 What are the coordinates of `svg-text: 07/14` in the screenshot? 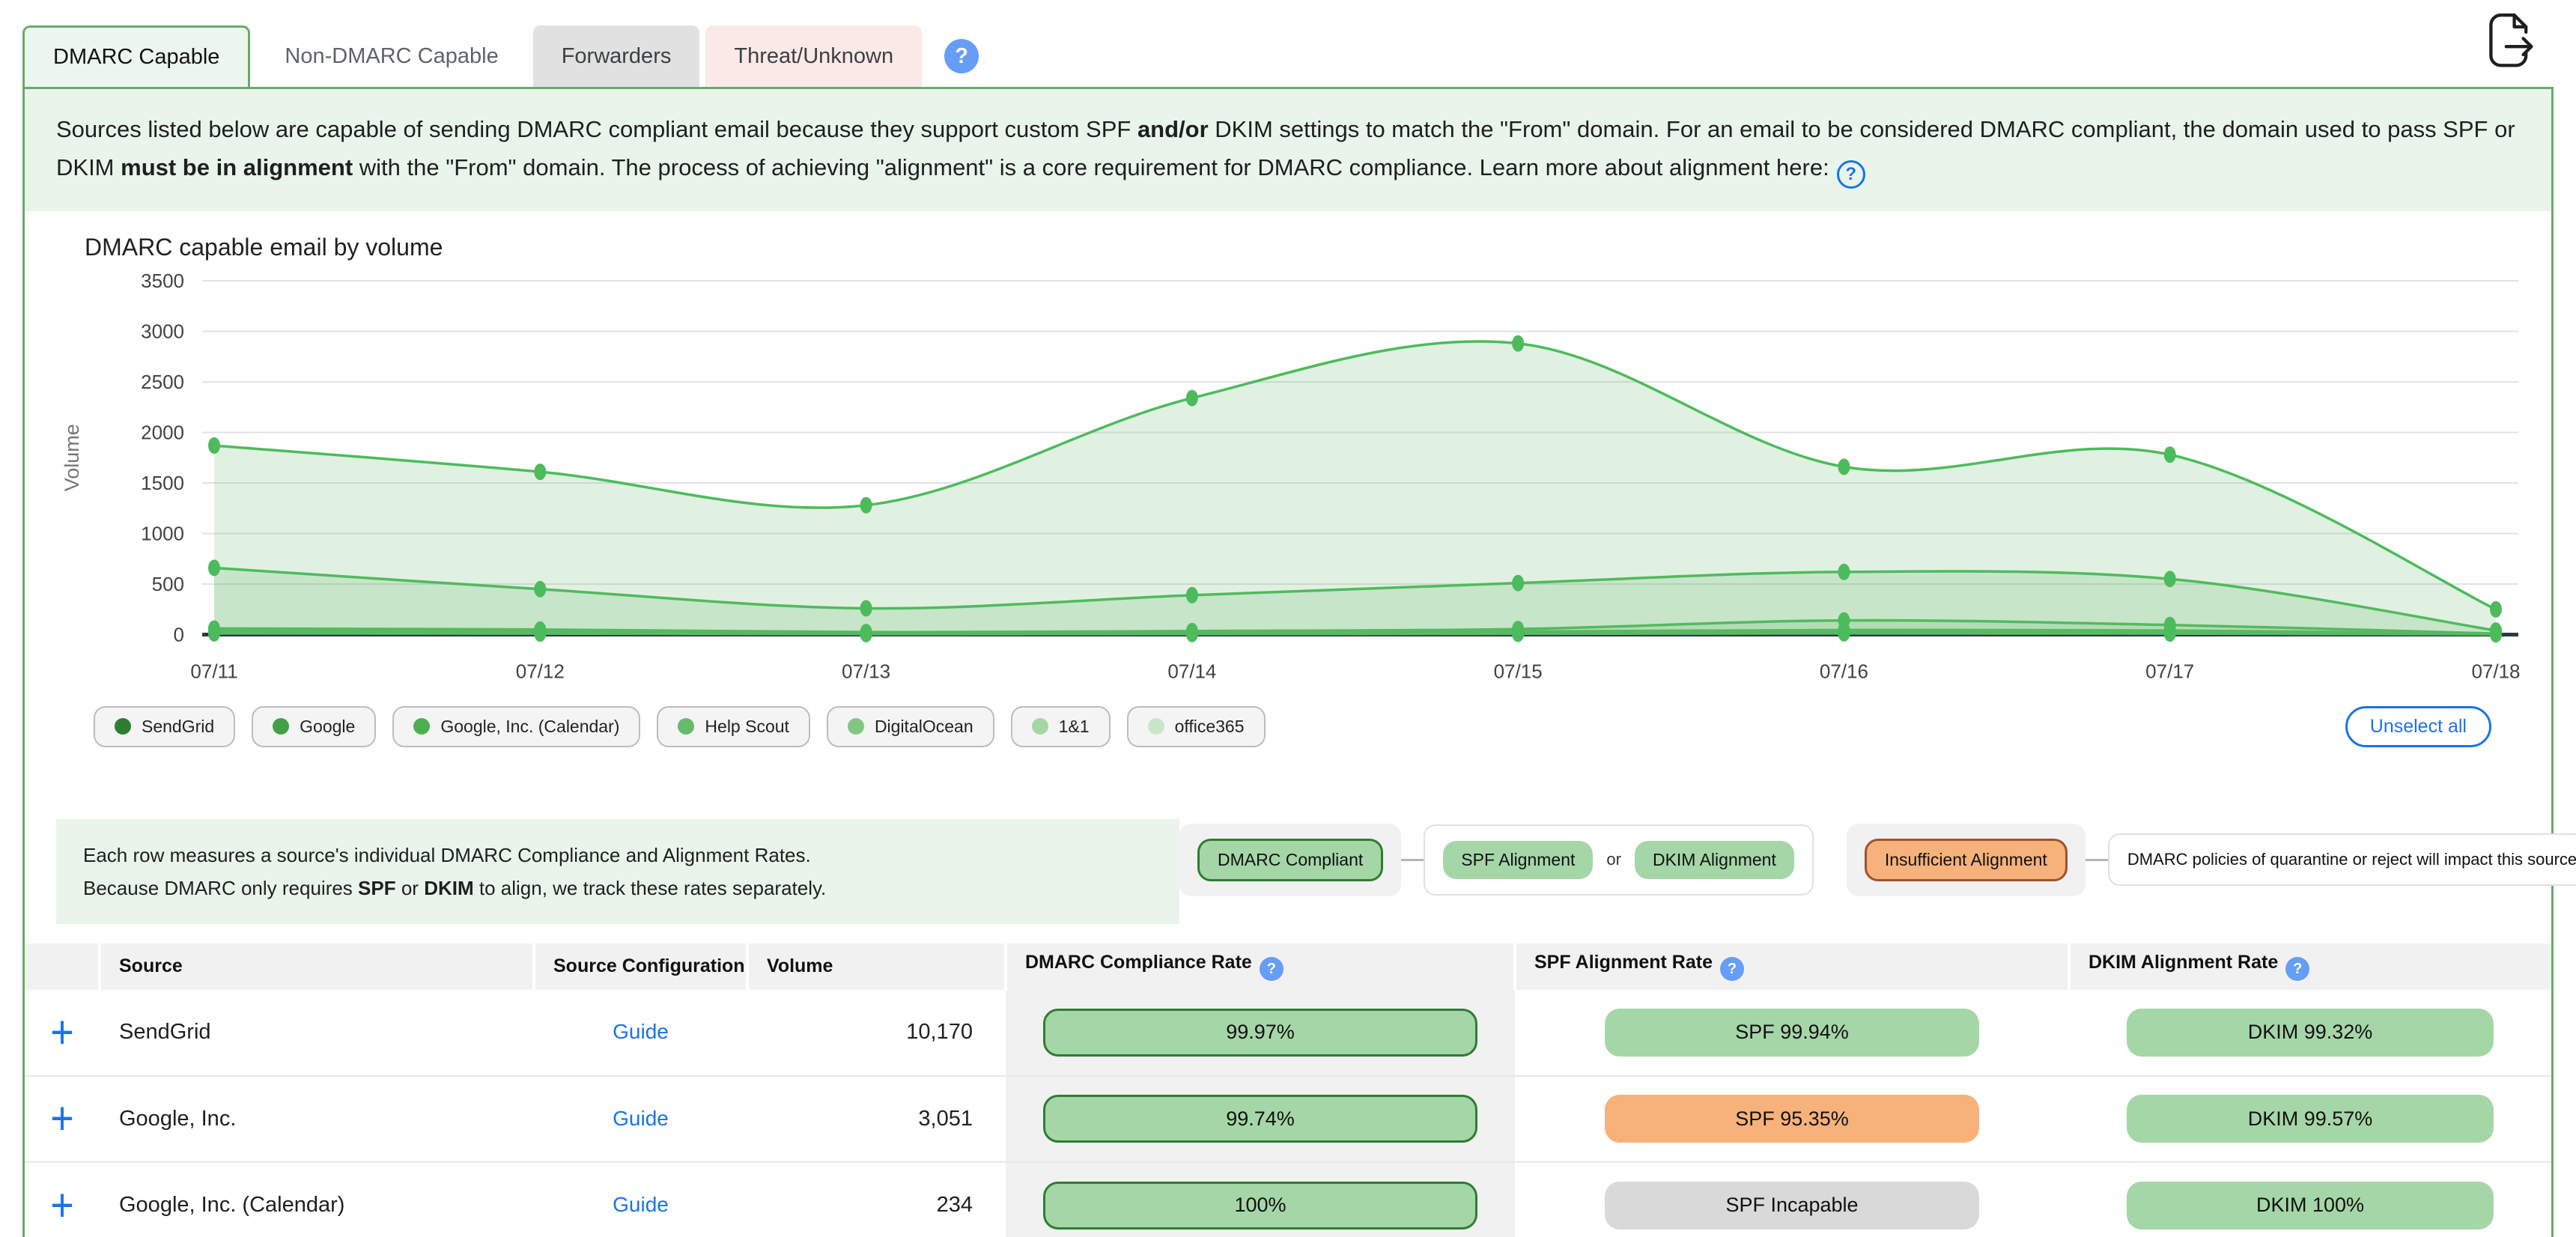 It's located at (1191, 671).